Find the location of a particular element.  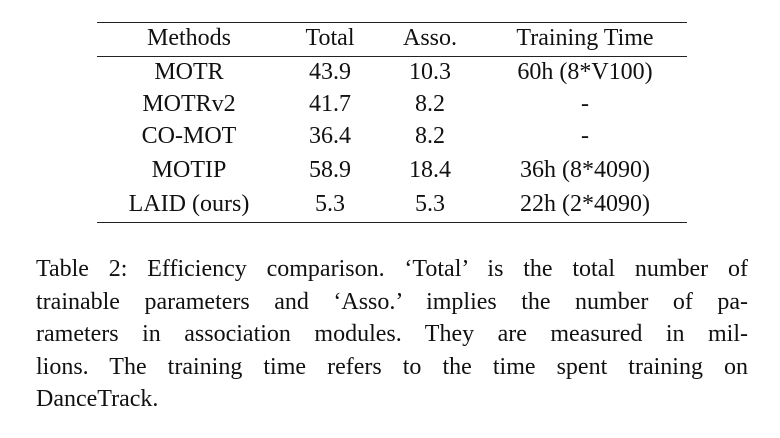

table-cell: 60h (8*V100) is located at coordinates (585, 72).